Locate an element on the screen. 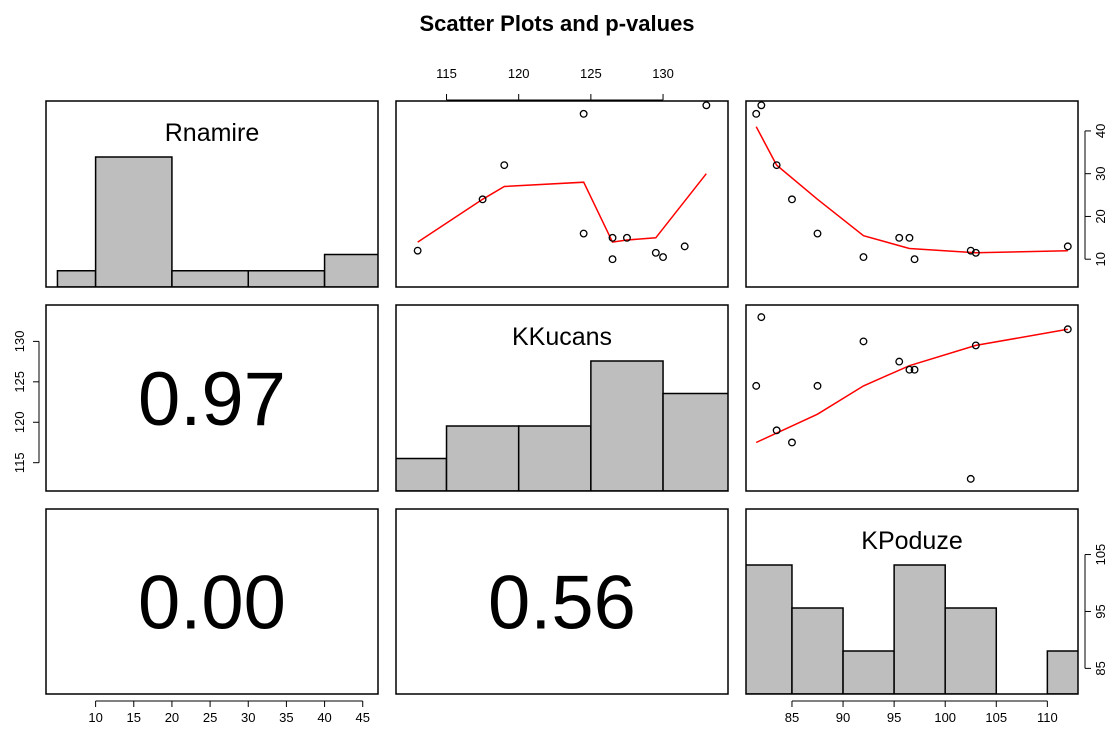 This screenshot has width=1114, height=729. tick-label-right-0-2: 30 is located at coordinates (1100, 173).